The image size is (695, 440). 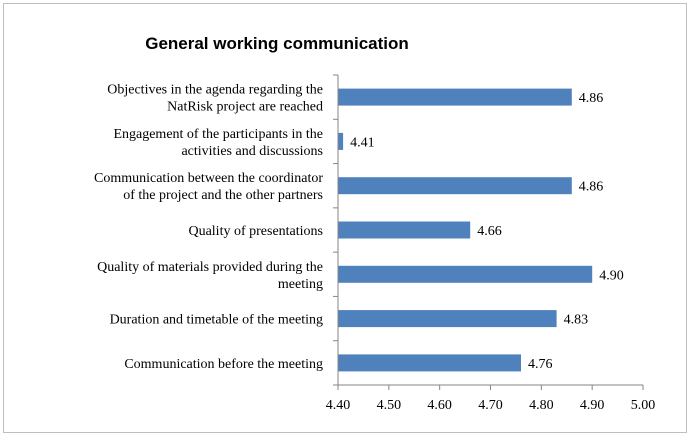 I want to click on category-label-5-line-2: meeting, so click(x=300, y=284).